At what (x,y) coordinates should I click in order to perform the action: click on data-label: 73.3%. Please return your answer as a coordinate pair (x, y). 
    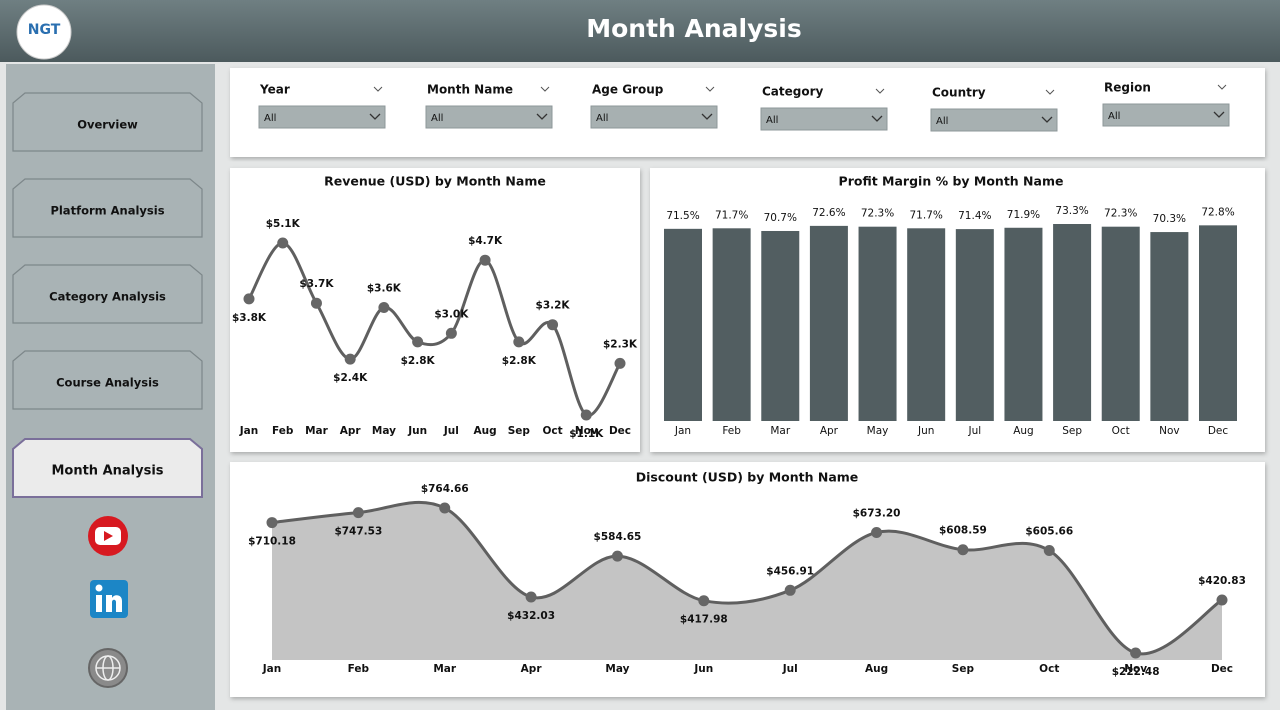
    Looking at the image, I should click on (1071, 211).